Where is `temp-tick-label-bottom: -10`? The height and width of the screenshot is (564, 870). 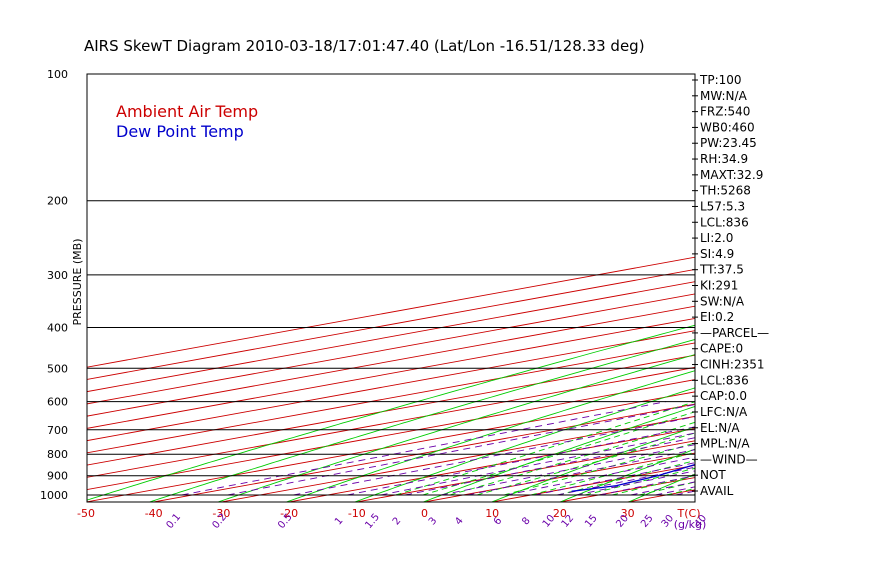
temp-tick-label-bottom: -10 is located at coordinates (357, 513).